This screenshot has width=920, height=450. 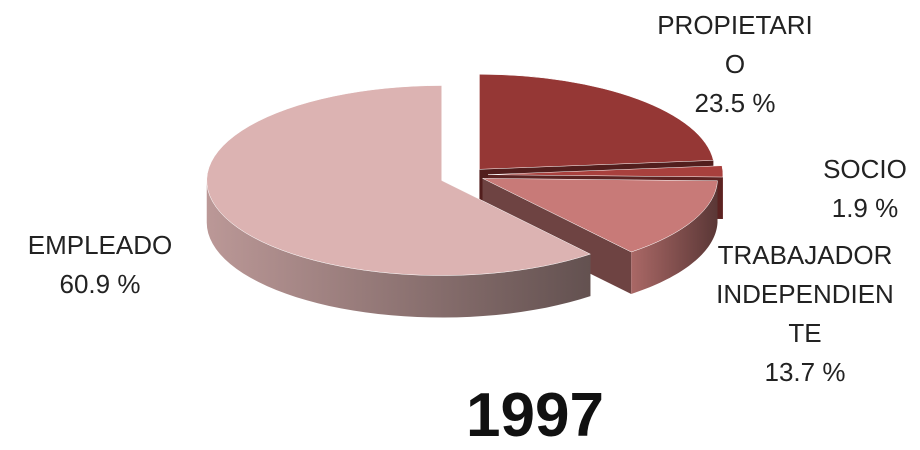 What do you see at coordinates (535, 415) in the screenshot?
I see `chart-title: 1997` at bounding box center [535, 415].